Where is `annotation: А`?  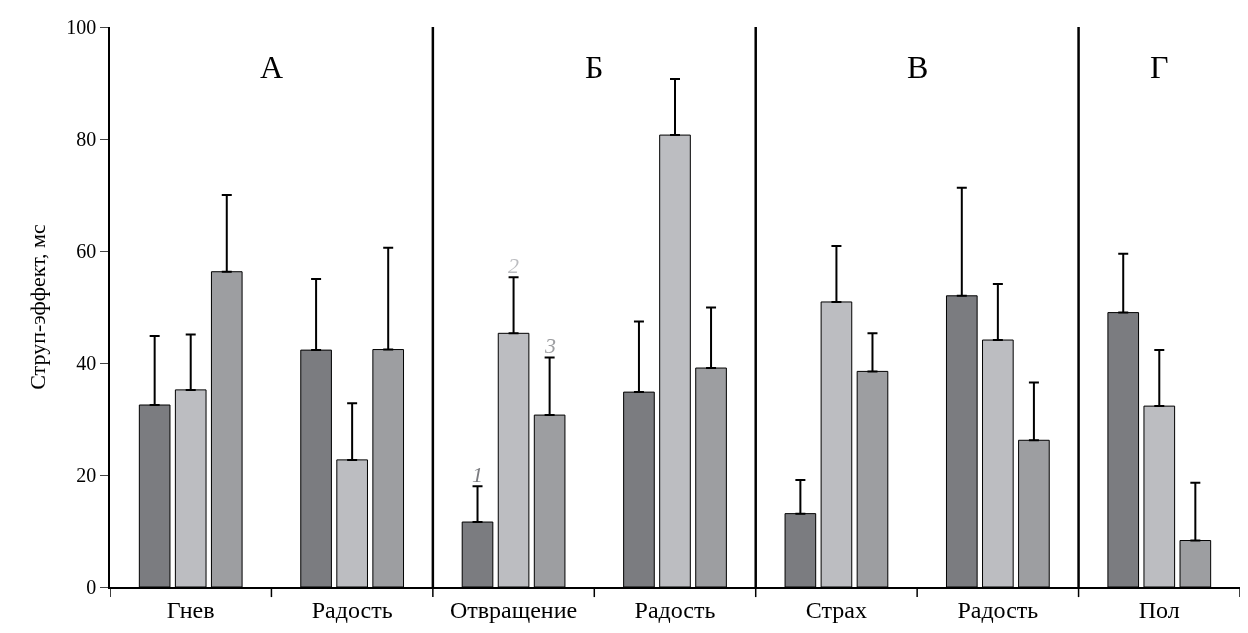
annotation: А is located at coordinates (272, 67).